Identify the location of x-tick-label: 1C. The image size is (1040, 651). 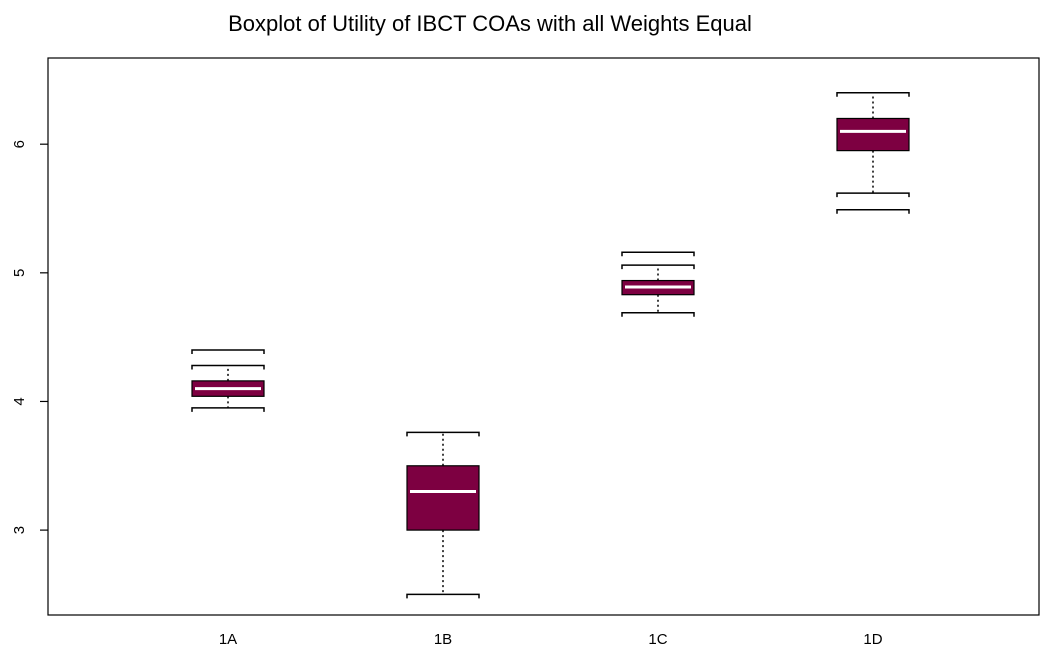
(657, 639).